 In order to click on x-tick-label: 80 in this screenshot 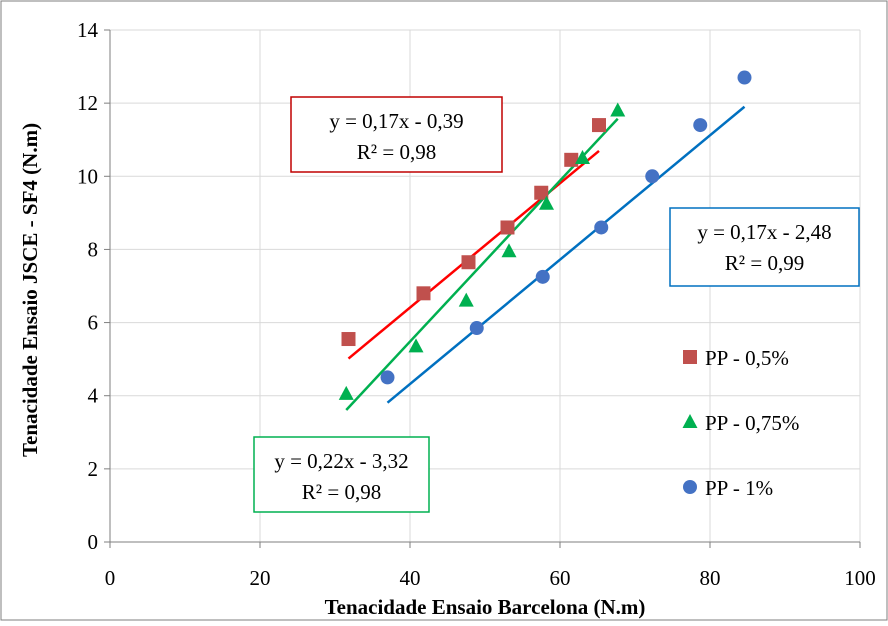, I will do `click(710, 578)`.